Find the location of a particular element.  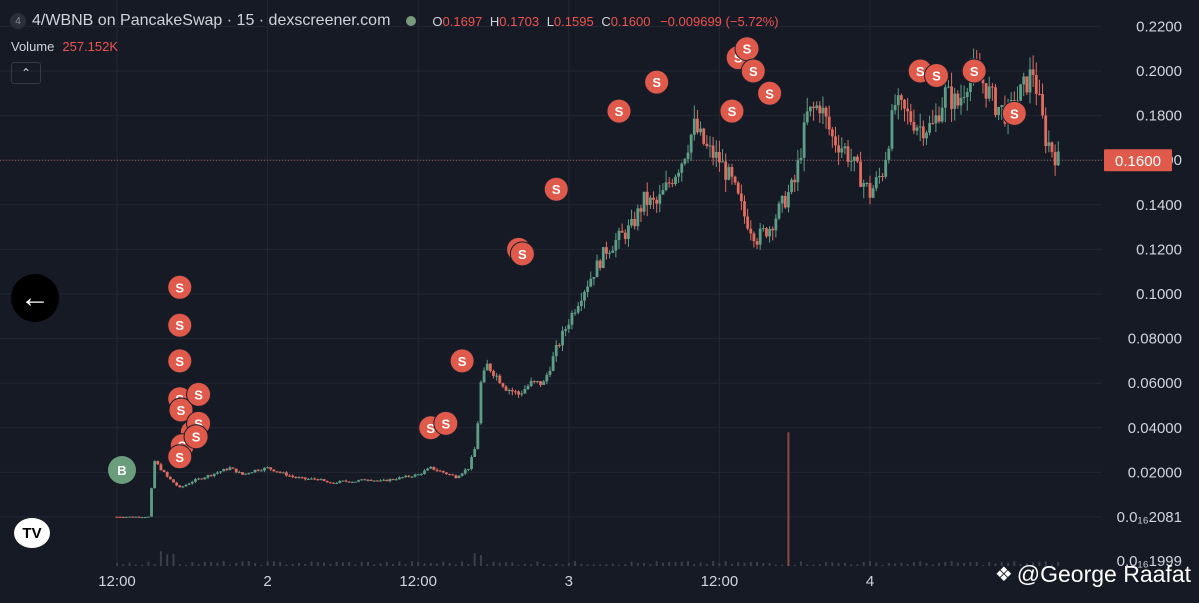

x-tick-label: 2 is located at coordinates (267, 581).